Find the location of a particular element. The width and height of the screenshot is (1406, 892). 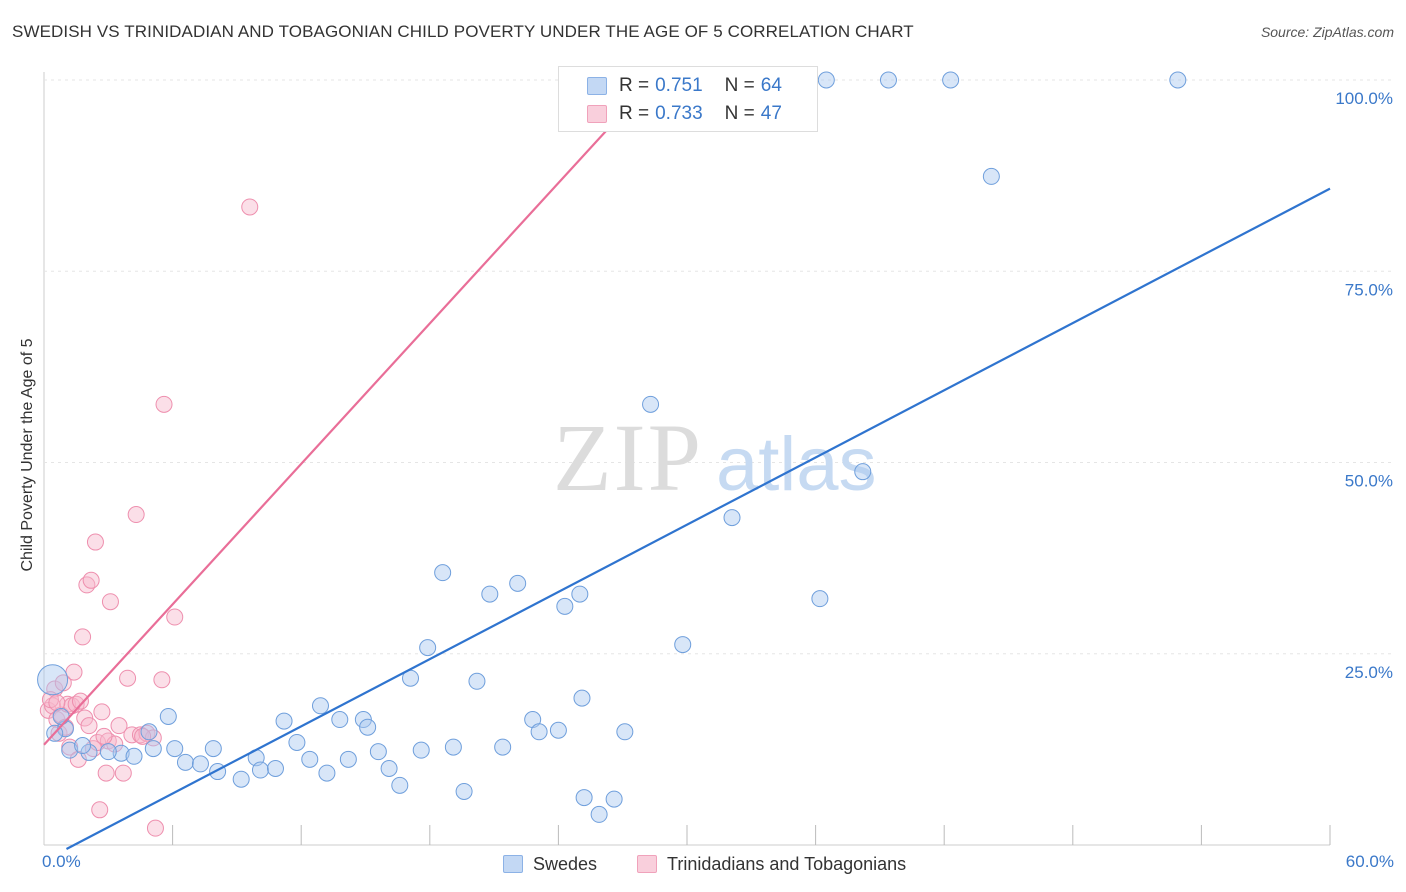

series-swatch-trinidadian is located at coordinates (647, 864).